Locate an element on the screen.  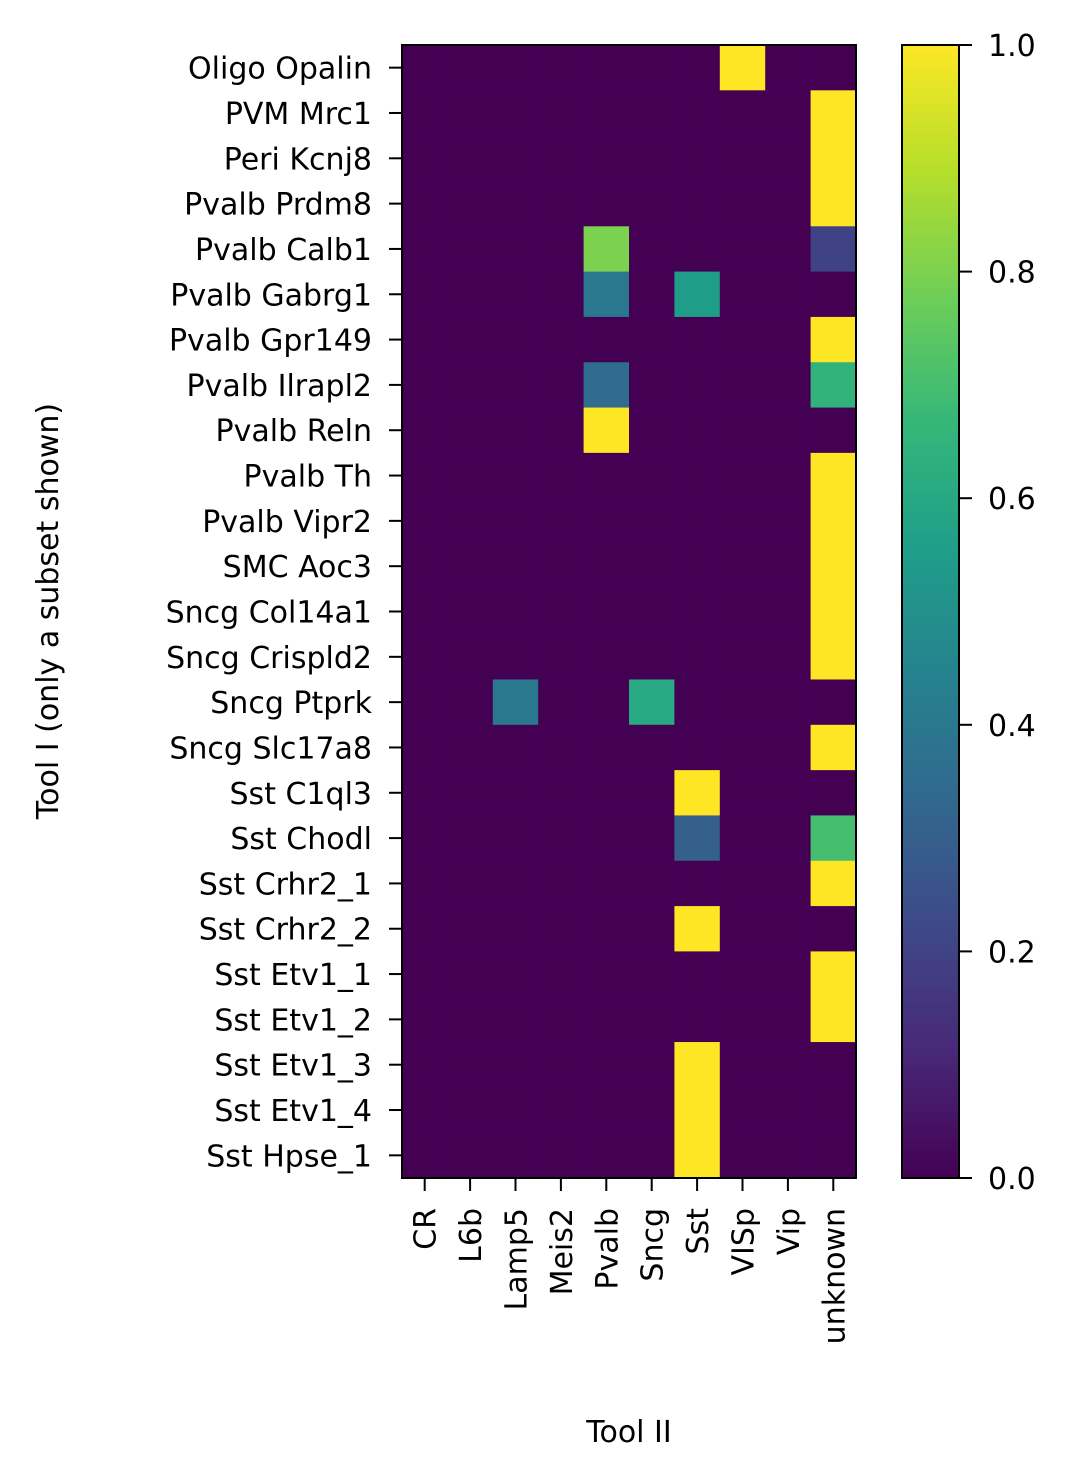
y-tick-label: PVM Mrc1 is located at coordinates (298, 114).